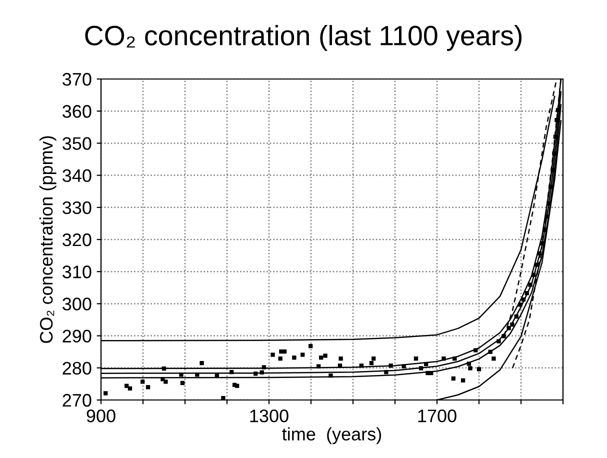  I want to click on x-axis-title: time (years), so click(332, 435).